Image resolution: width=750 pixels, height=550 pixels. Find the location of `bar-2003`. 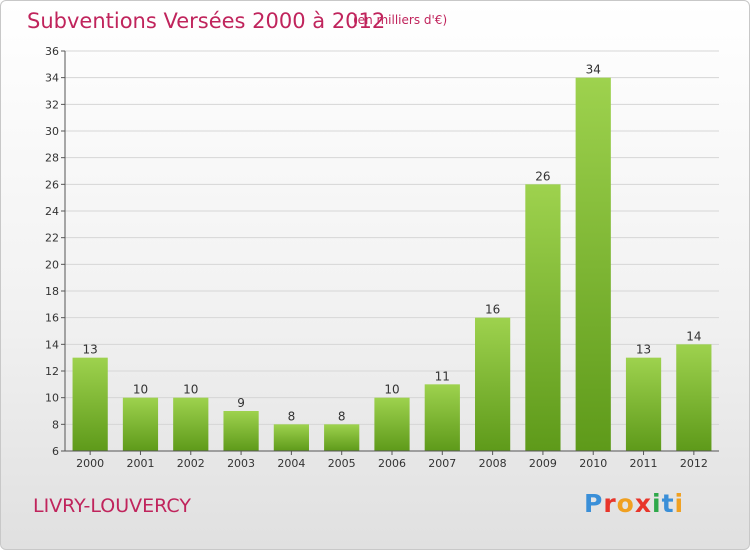

bar-2003 is located at coordinates (241, 431).